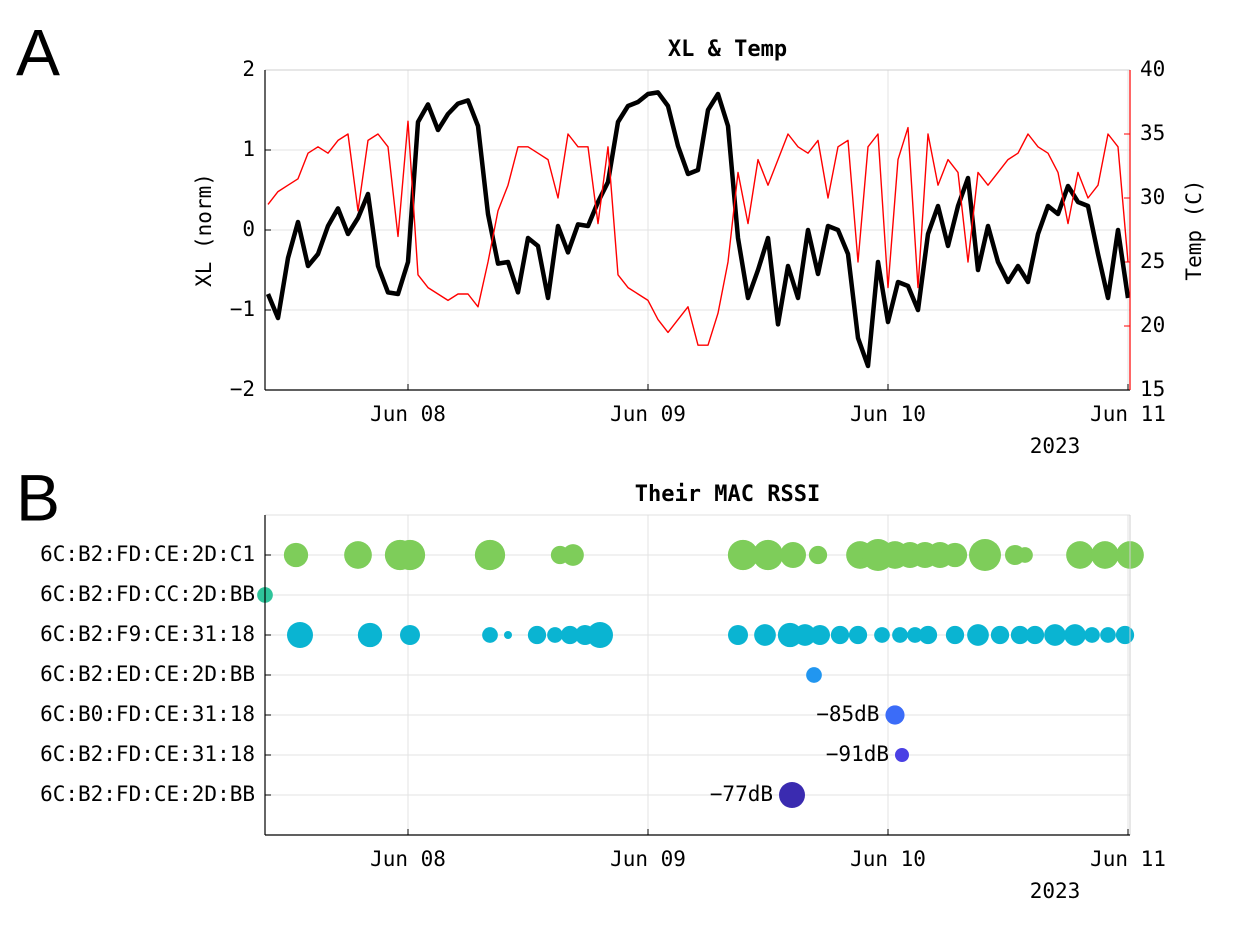 Image resolution: width=1250 pixels, height=938 pixels. Describe the element at coordinates (147, 554) in the screenshot. I see `y-tick-label: 6C:B2:FD:CE:2D:C1` at that location.